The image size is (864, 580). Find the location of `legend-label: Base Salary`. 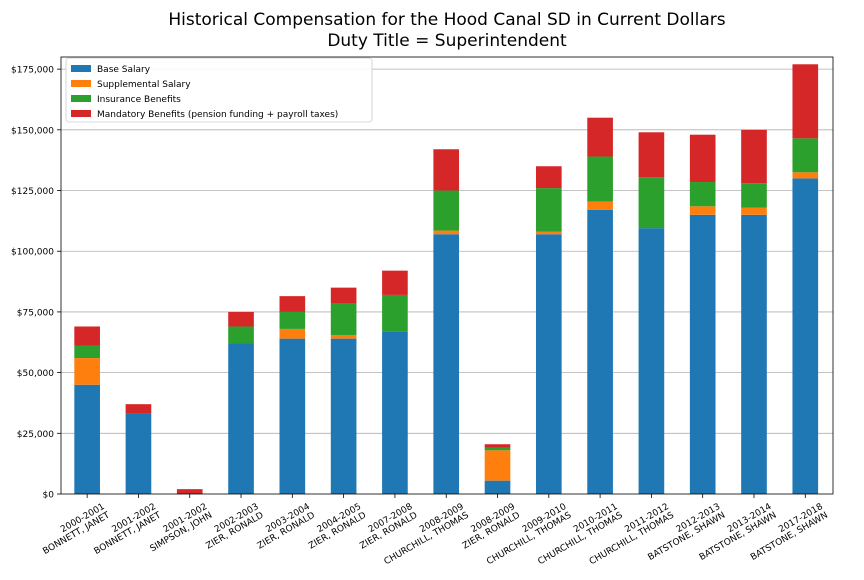

legend-label: Base Salary is located at coordinates (124, 70).